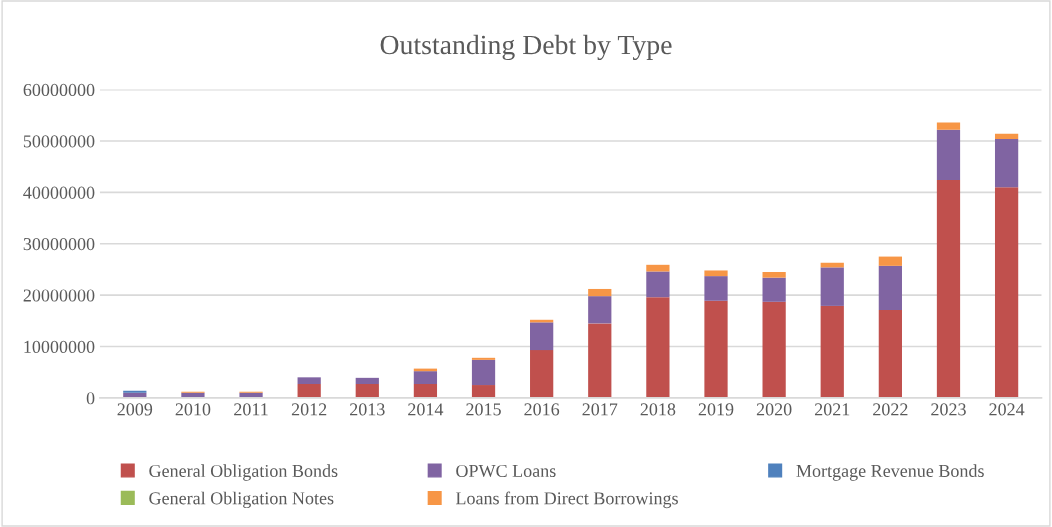  What do you see at coordinates (483, 409) in the screenshot?
I see `x-tick-label: 2015` at bounding box center [483, 409].